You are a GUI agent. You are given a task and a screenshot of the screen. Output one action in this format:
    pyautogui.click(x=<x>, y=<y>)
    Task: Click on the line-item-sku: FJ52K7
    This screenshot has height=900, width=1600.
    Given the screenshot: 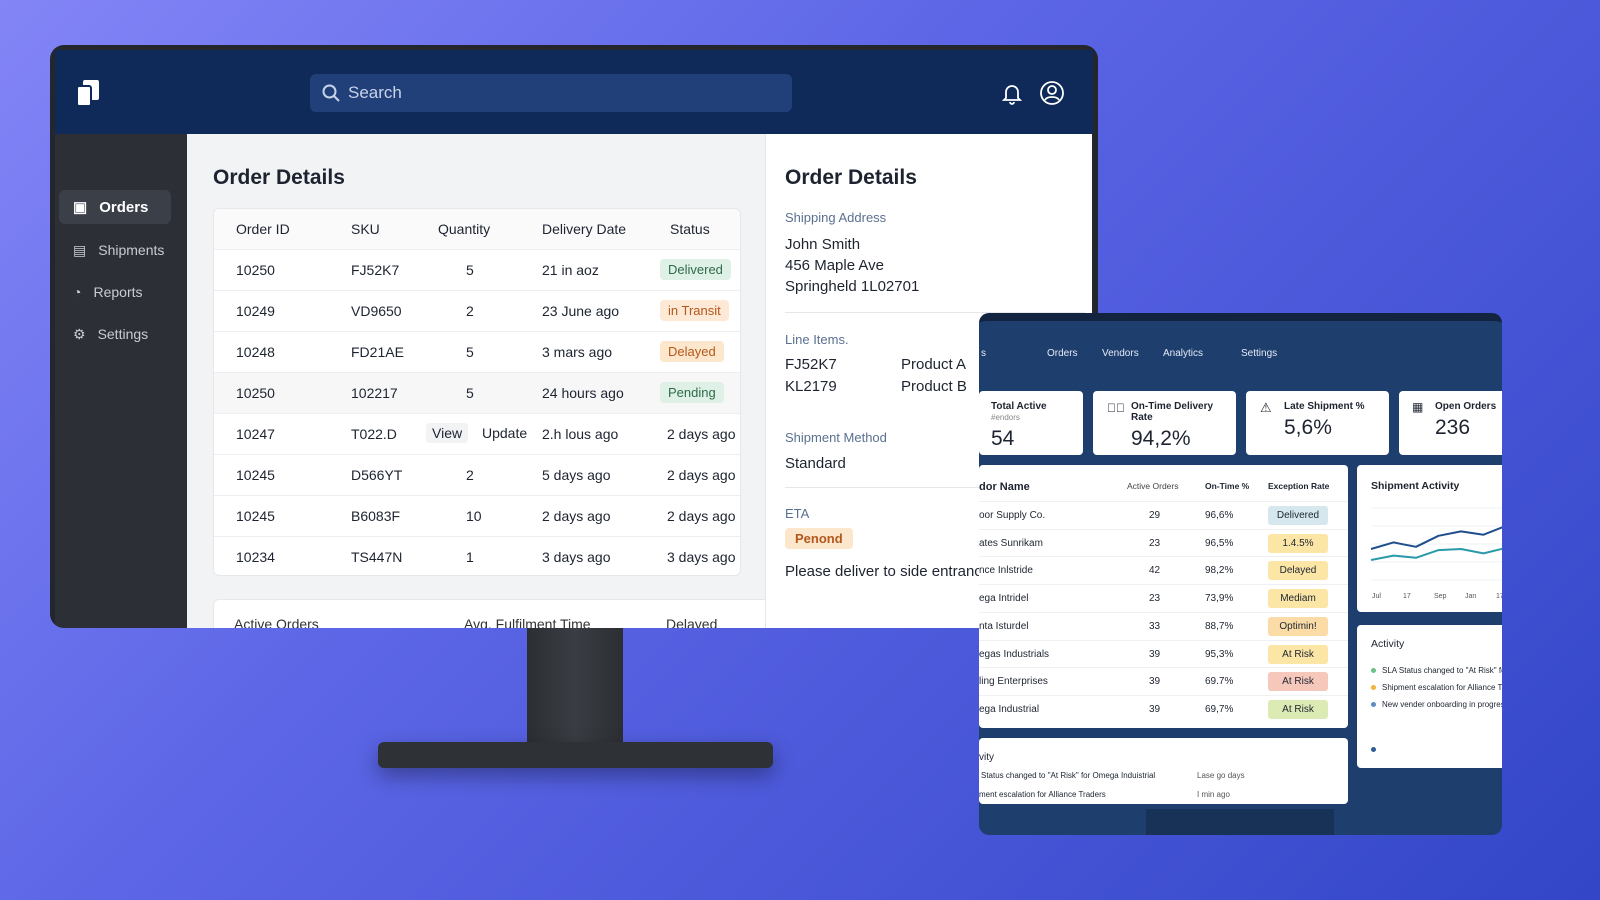 What is the action you would take?
    pyautogui.click(x=811, y=364)
    